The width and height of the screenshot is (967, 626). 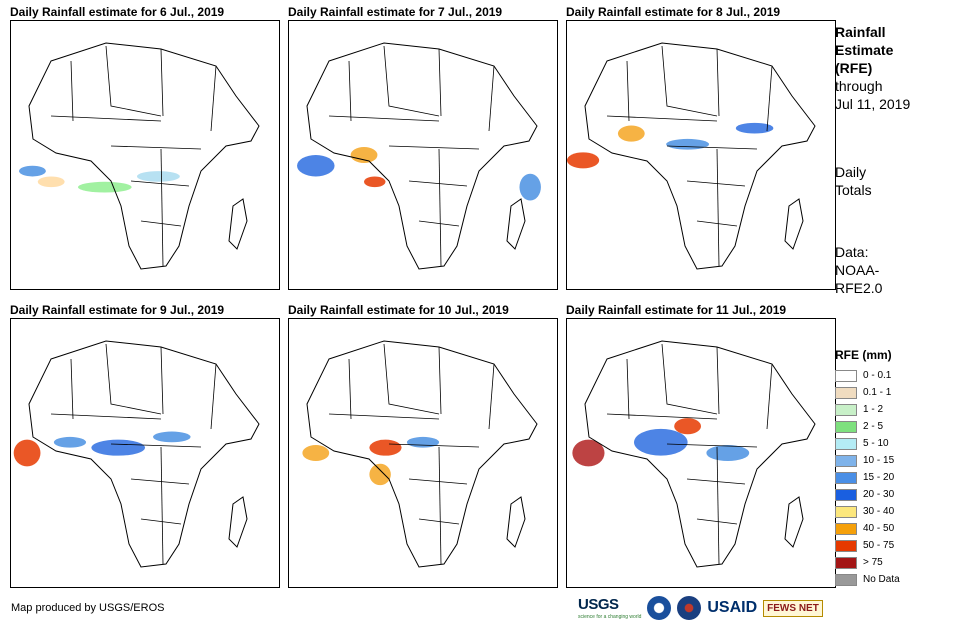 I want to click on legend-item: 5 - 10, so click(x=867, y=443).